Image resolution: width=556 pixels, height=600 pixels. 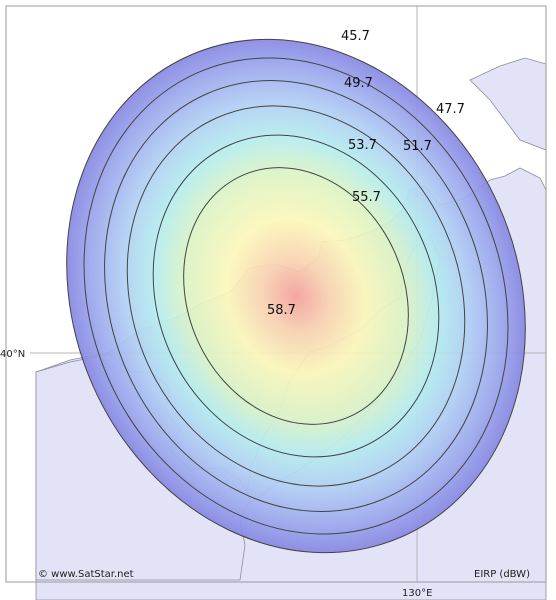 What do you see at coordinates (417, 146) in the screenshot?
I see `contour-label-51-7: 51.7` at bounding box center [417, 146].